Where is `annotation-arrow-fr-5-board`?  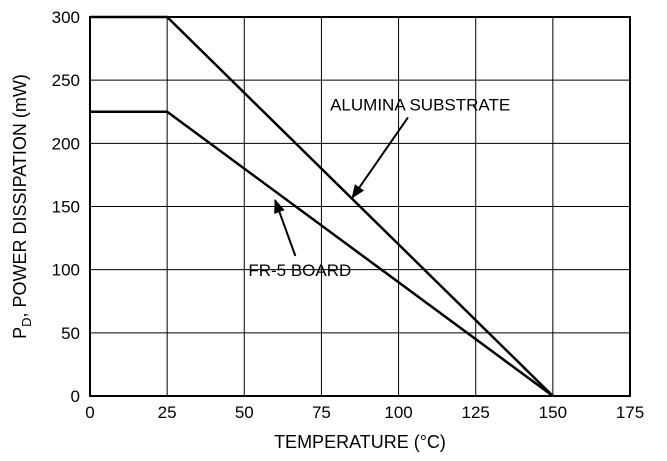
annotation-arrow-fr-5-board is located at coordinates (285, 227).